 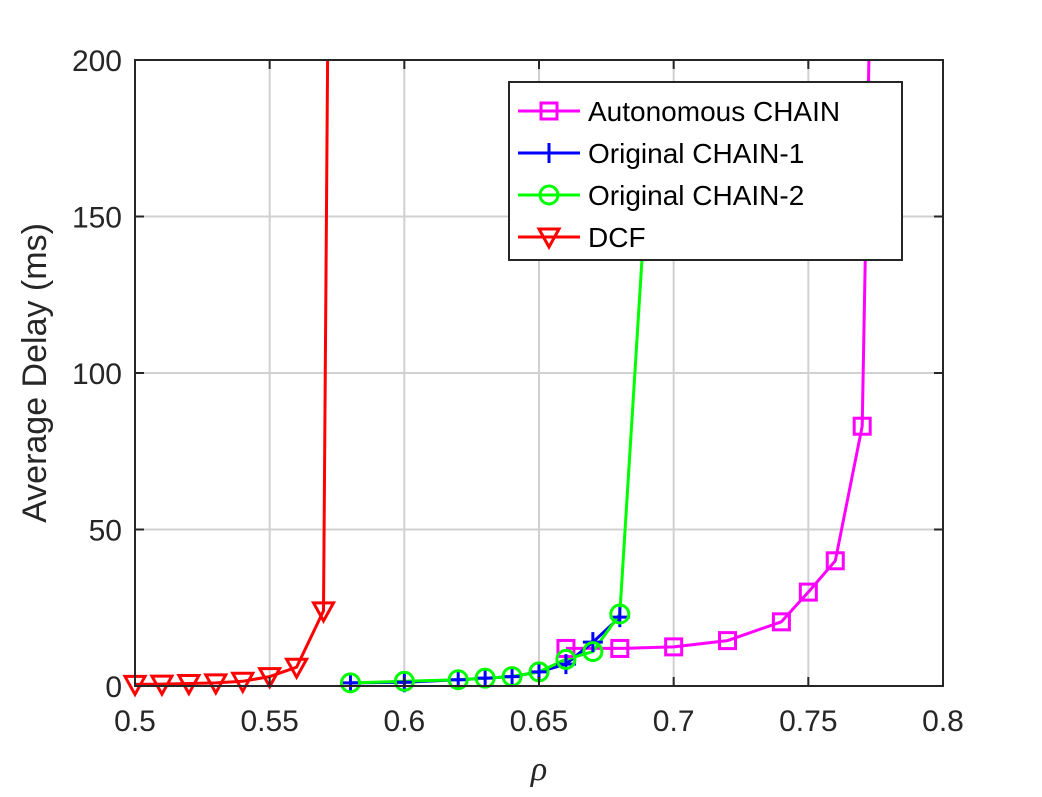 What do you see at coordinates (808, 721) in the screenshot?
I see `x-tick-label: 0.75` at bounding box center [808, 721].